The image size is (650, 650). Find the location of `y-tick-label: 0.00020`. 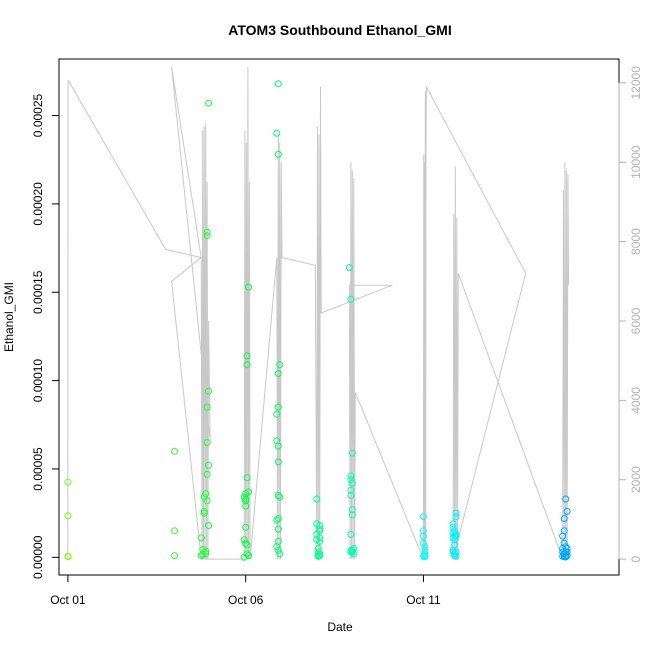

y-tick-label: 0.00020 is located at coordinates (38, 204).